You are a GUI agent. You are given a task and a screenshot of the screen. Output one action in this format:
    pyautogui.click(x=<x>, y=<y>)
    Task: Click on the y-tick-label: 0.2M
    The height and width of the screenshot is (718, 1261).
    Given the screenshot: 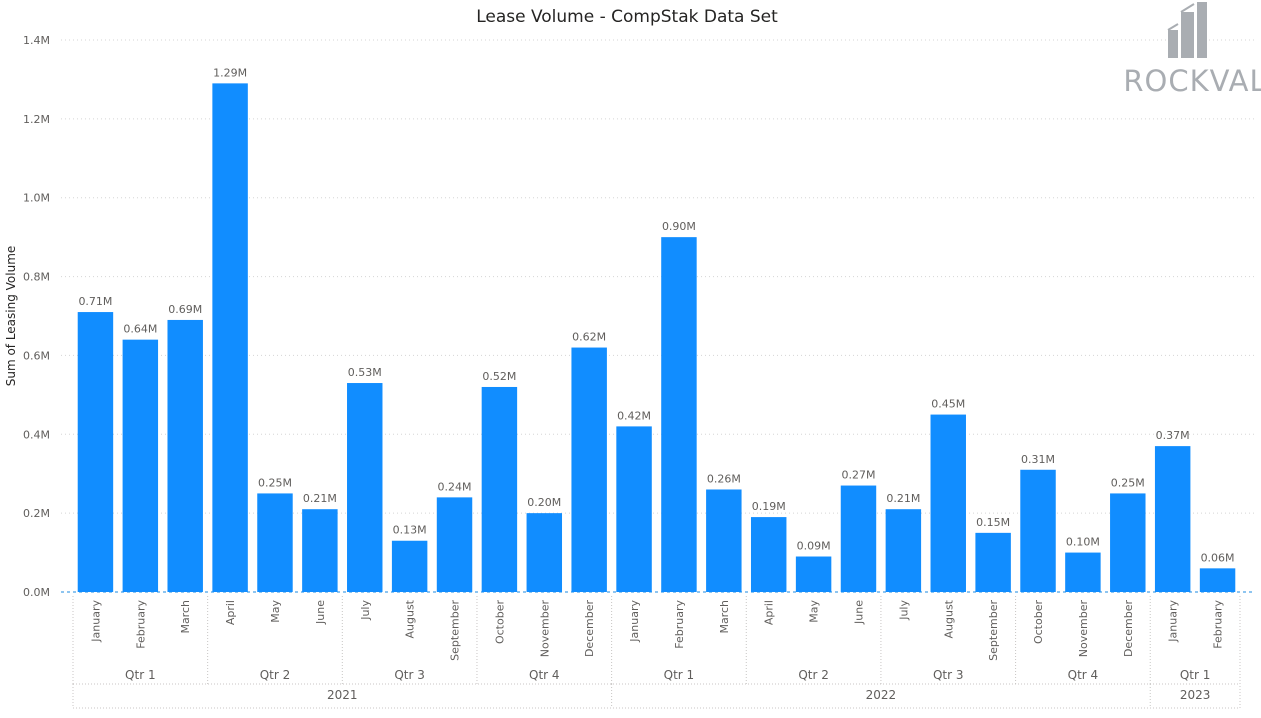 What is the action you would take?
    pyautogui.click(x=36, y=513)
    